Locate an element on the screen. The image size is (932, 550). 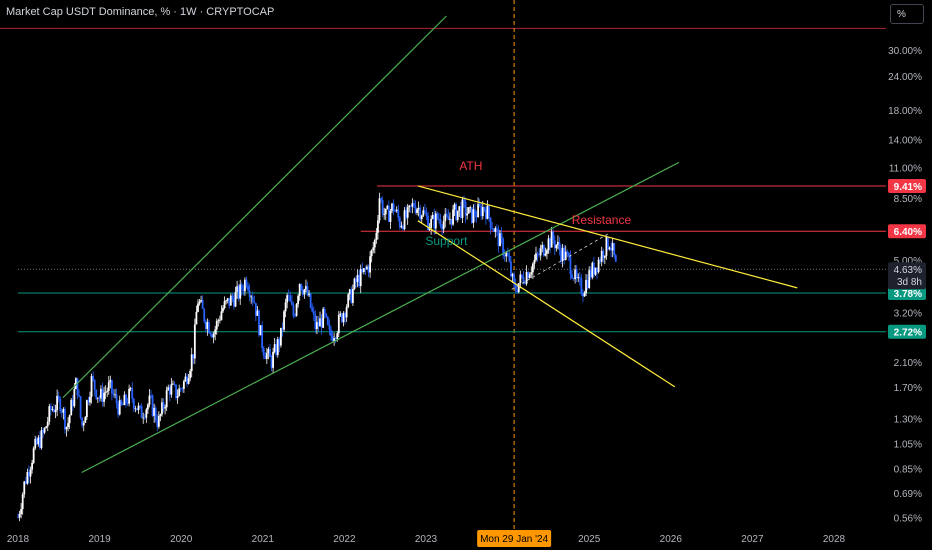
x-tick-label: 2023 is located at coordinates (426, 539).